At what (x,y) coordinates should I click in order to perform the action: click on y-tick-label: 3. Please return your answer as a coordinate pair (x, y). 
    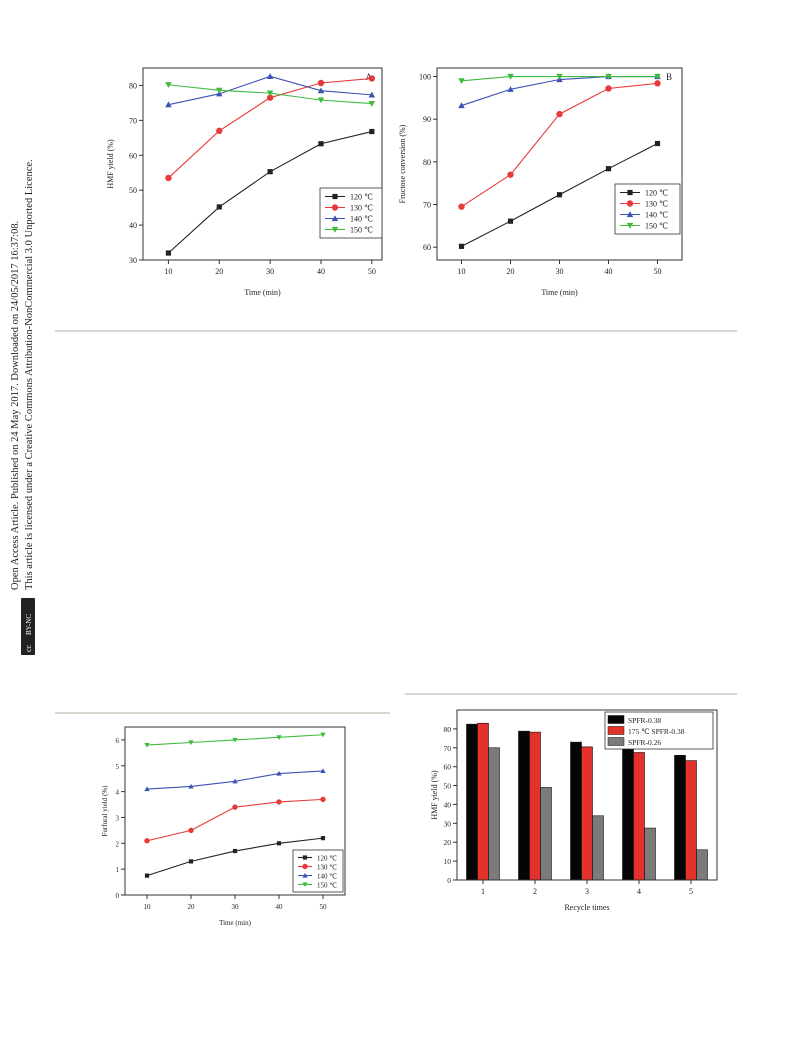
    Looking at the image, I should click on (118, 818).